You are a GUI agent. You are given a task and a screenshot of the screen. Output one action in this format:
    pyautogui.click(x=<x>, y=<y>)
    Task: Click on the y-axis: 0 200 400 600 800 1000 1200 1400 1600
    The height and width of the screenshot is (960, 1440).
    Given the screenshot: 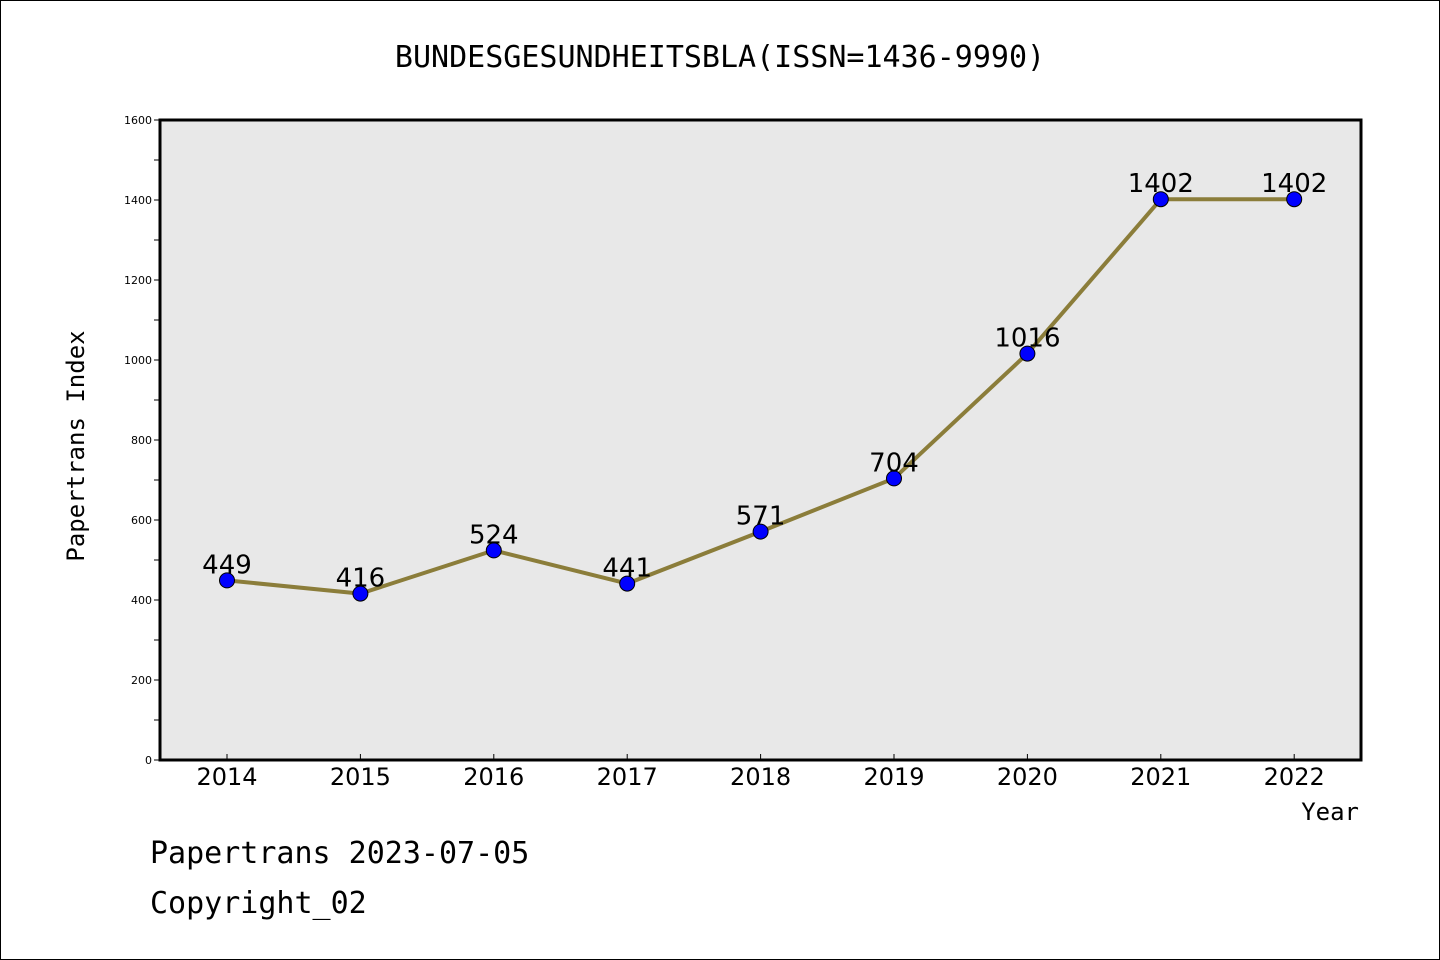 What is the action you would take?
    pyautogui.click(x=142, y=440)
    